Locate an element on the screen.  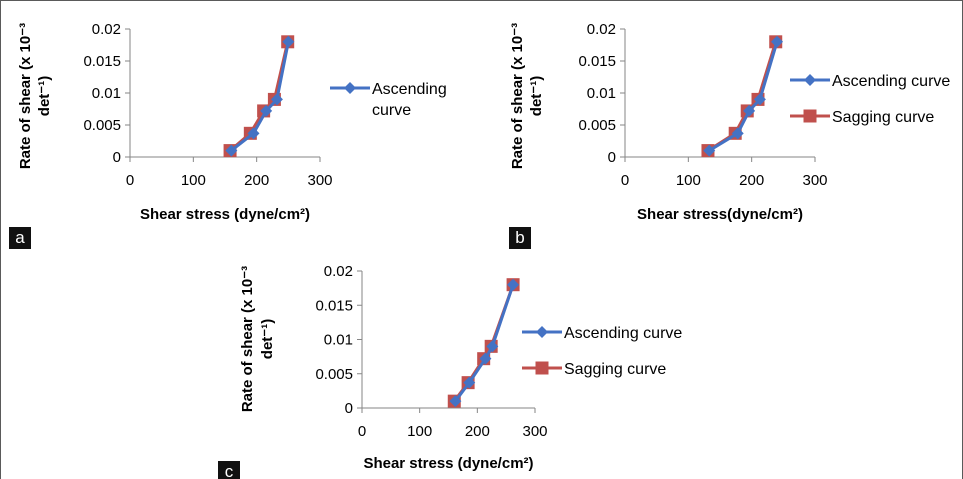
legend-label: Ascending is located at coordinates (409, 89).